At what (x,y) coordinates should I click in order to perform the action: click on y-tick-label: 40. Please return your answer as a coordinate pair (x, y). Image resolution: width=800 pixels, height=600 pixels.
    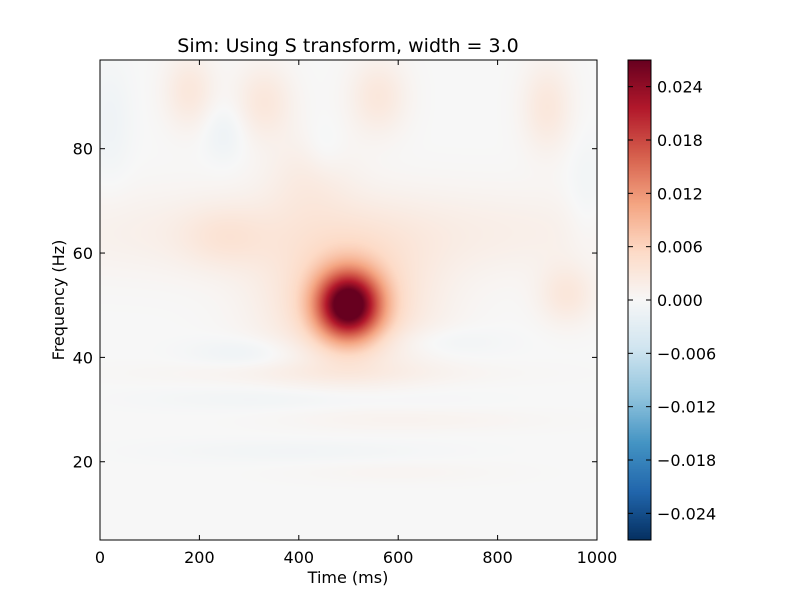
    Looking at the image, I should click on (83, 357).